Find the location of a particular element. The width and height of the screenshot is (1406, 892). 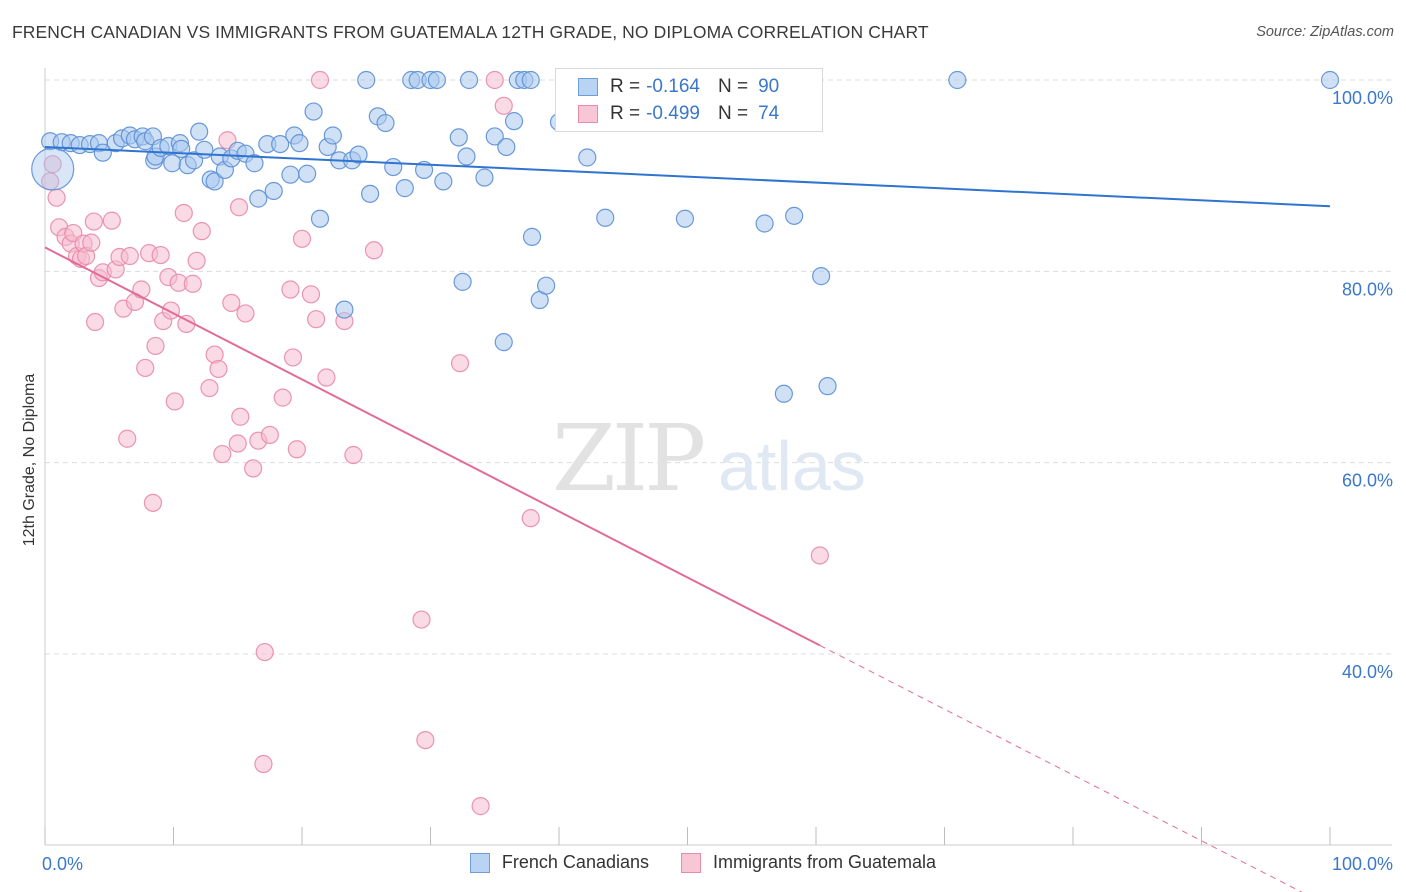

blue-swatch is located at coordinates (479, 862).